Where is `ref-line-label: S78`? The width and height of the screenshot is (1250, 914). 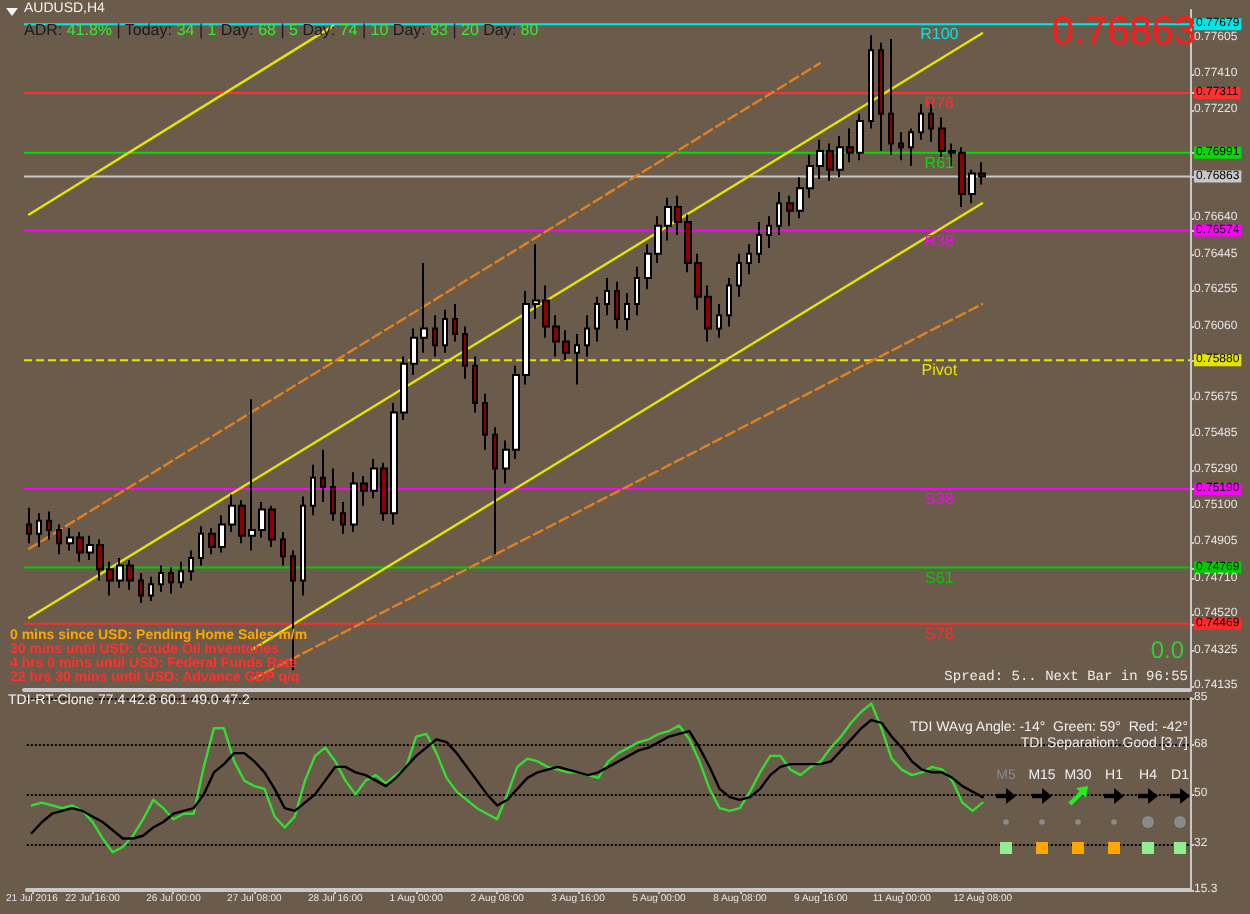
ref-line-label: S78 is located at coordinates (940, 633).